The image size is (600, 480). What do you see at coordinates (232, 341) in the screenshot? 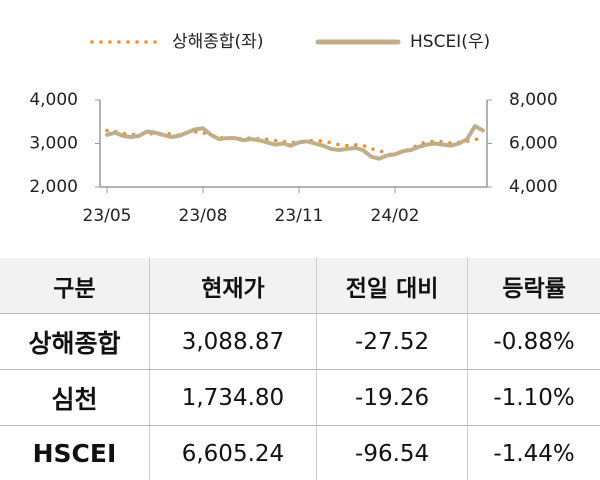
I see `table-cell: 3,088.87` at bounding box center [232, 341].